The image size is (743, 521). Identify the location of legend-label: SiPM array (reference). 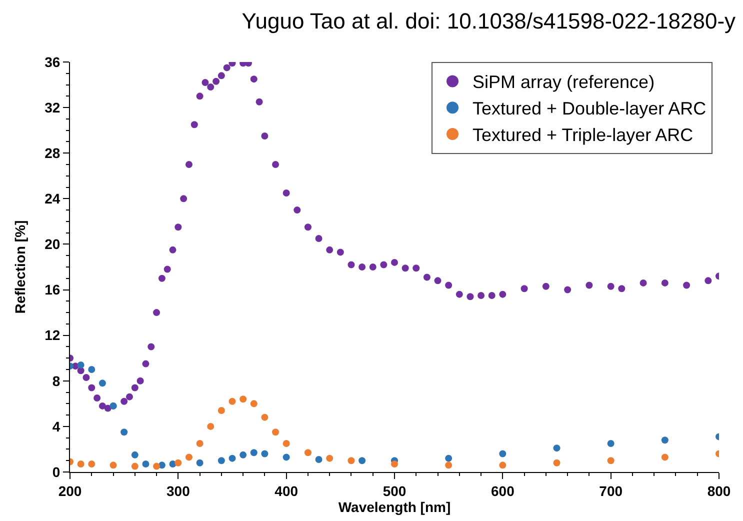
(563, 82).